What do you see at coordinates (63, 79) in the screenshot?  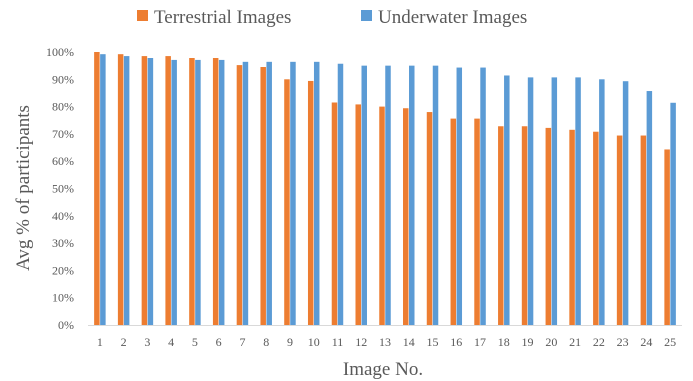 I see `y-tick-label: 90%` at bounding box center [63, 79].